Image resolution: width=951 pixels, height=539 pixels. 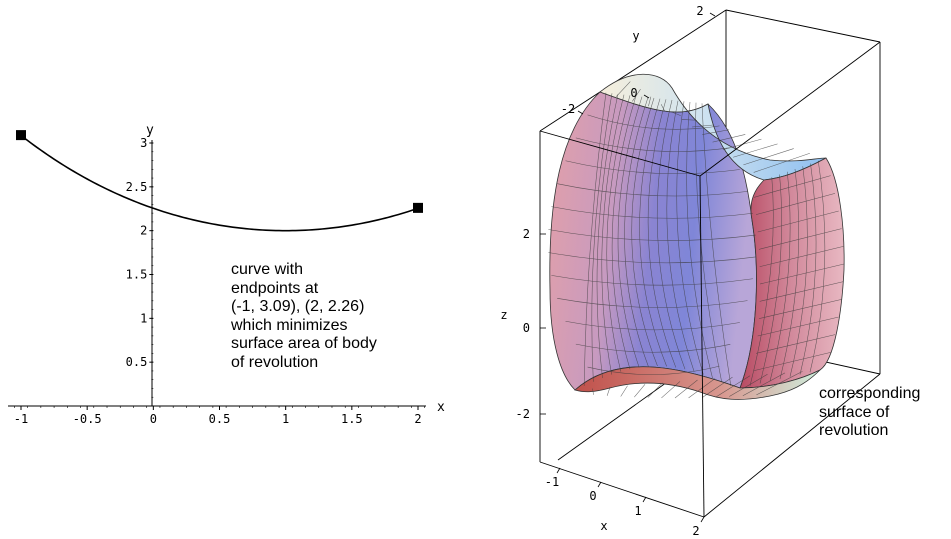 I want to click on z-axis-label-3d: z, so click(x=503, y=315).